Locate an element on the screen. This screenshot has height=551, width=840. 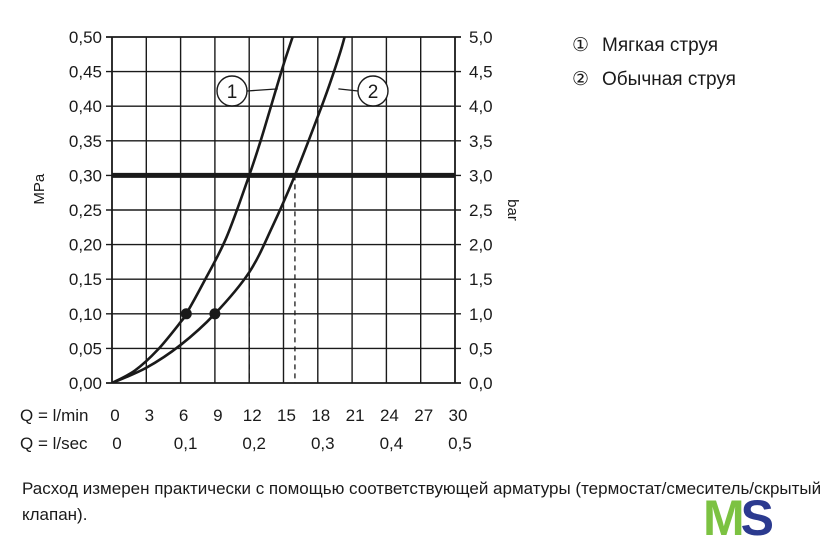
y-tick-bar-8: 4,0 is located at coordinates (481, 106).